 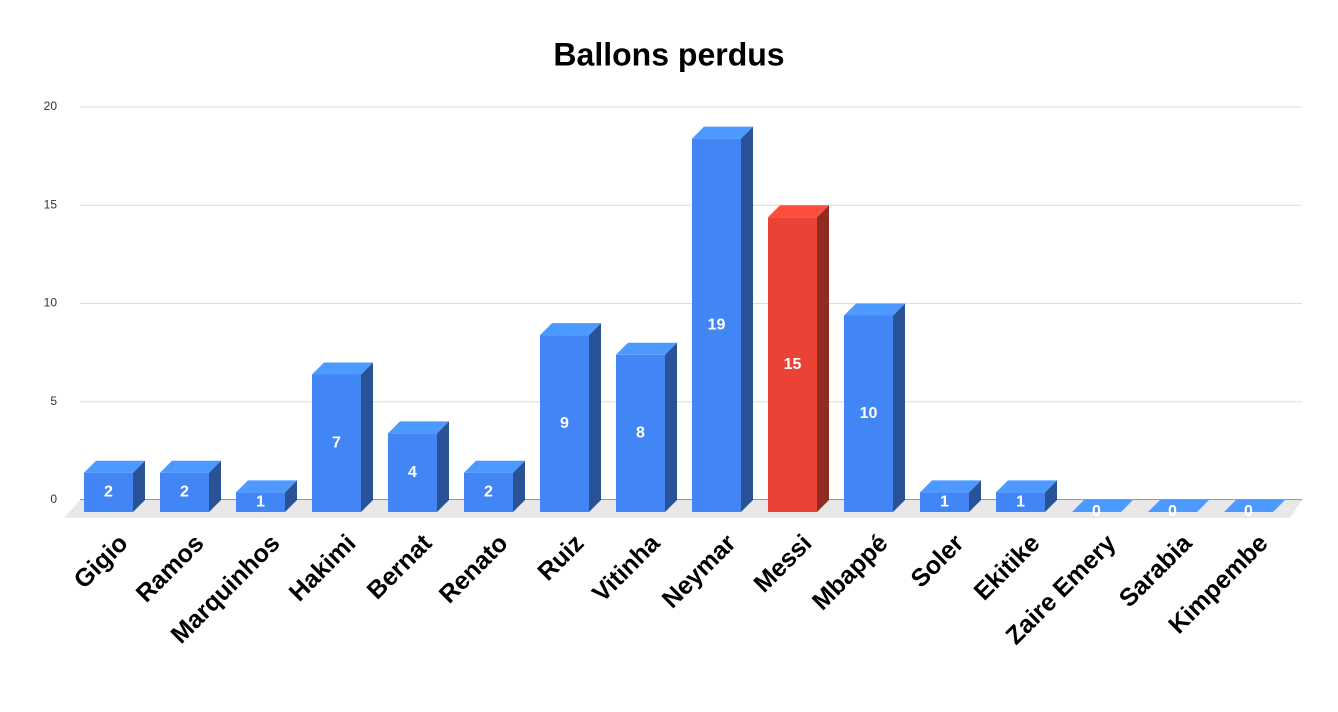 I want to click on value-label: 9, so click(x=564, y=423).